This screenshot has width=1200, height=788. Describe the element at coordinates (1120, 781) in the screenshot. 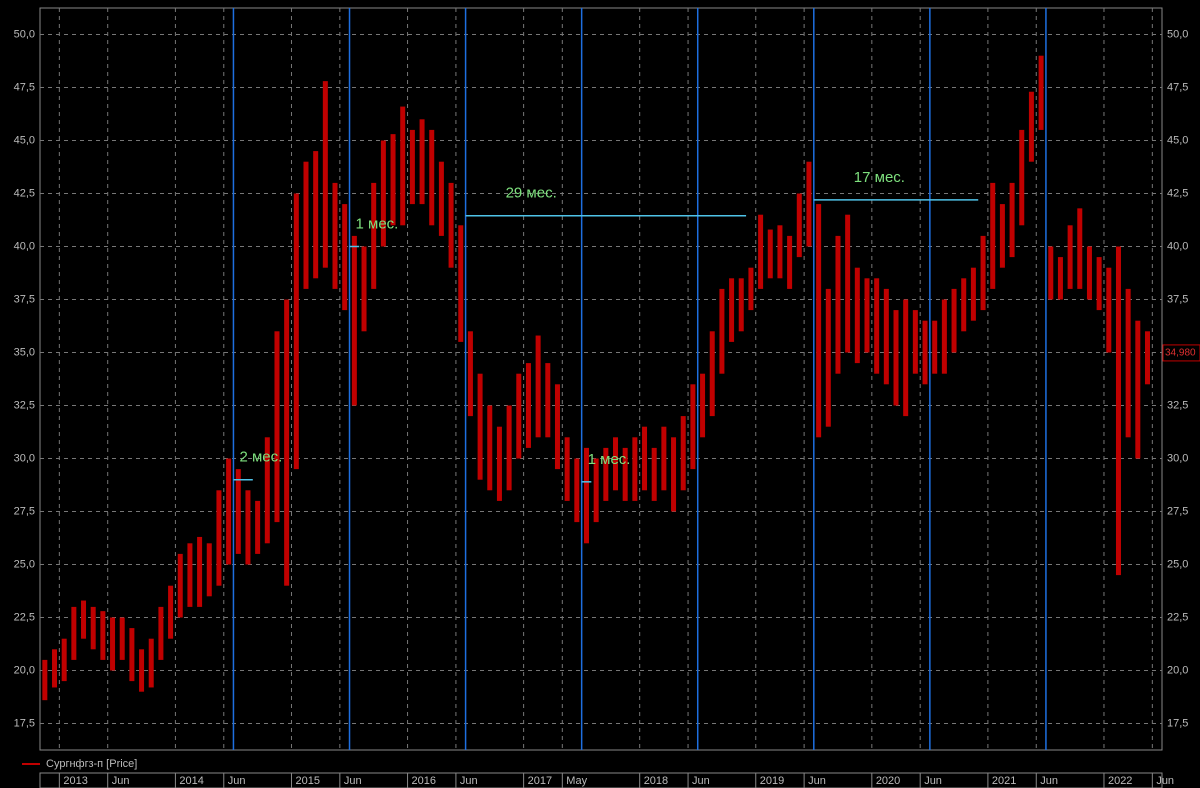

I see `x-tick-label: 2022` at that location.